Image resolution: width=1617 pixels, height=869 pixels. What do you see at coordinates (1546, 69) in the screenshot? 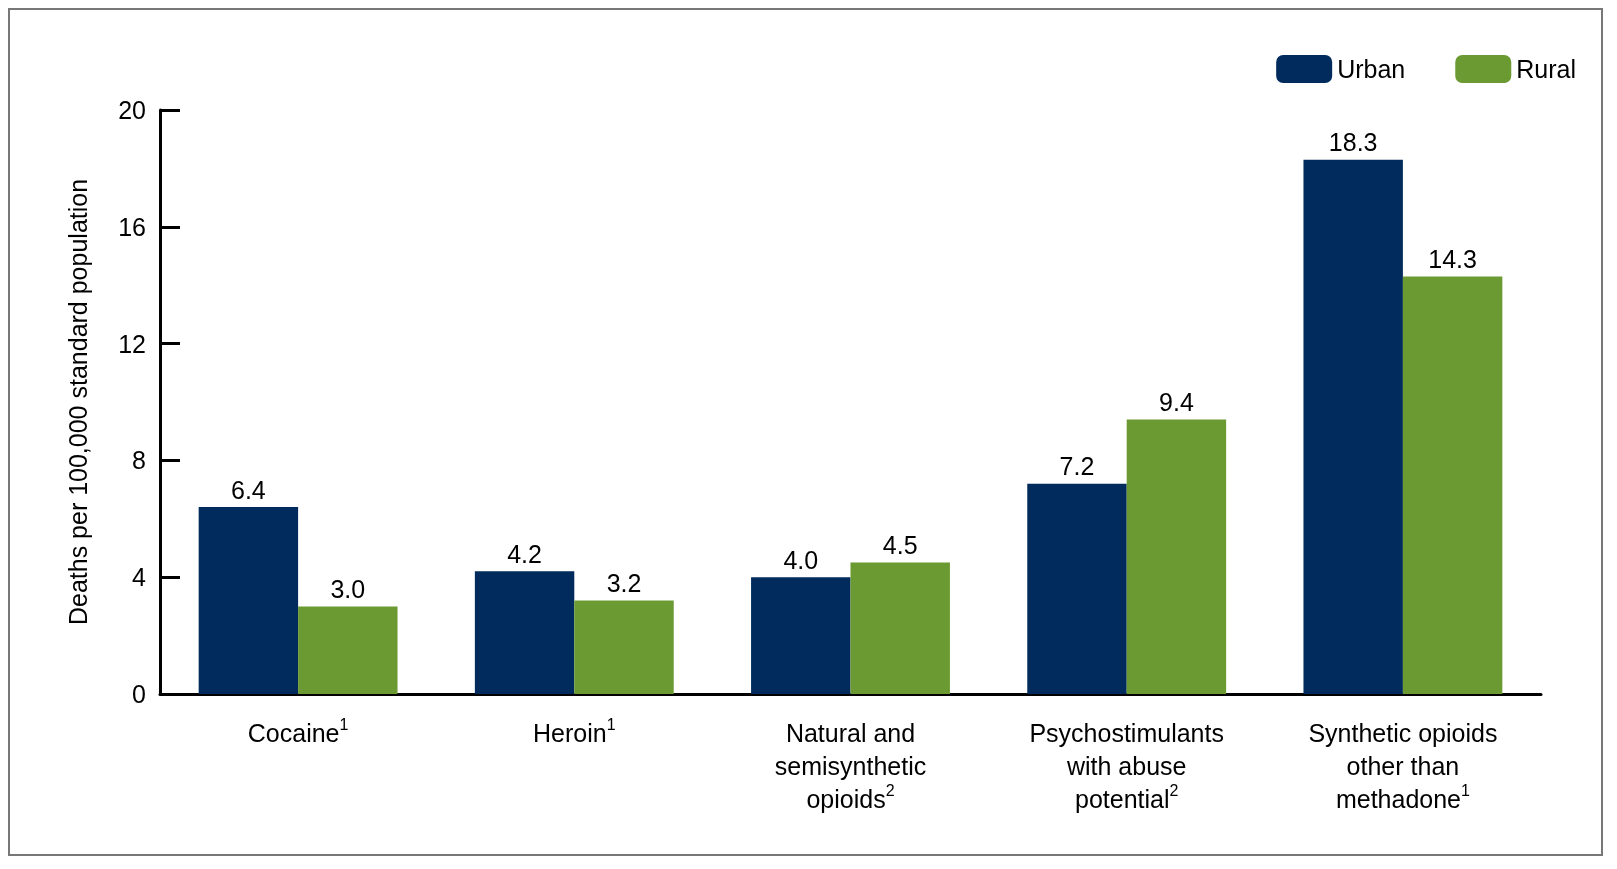
I see `legend-label: Rural` at bounding box center [1546, 69].